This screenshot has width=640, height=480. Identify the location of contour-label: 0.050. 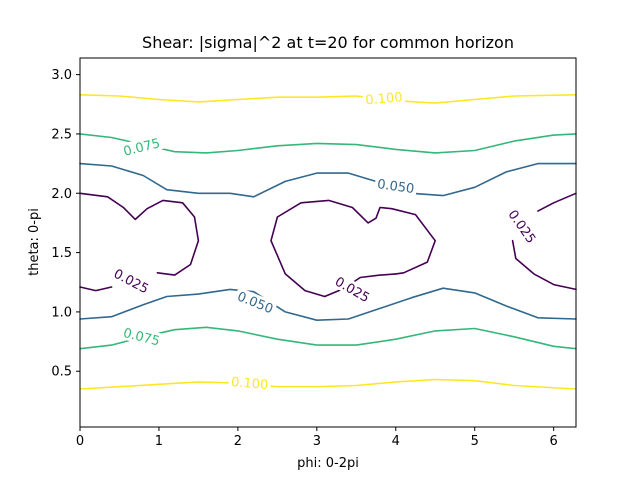
(395, 187).